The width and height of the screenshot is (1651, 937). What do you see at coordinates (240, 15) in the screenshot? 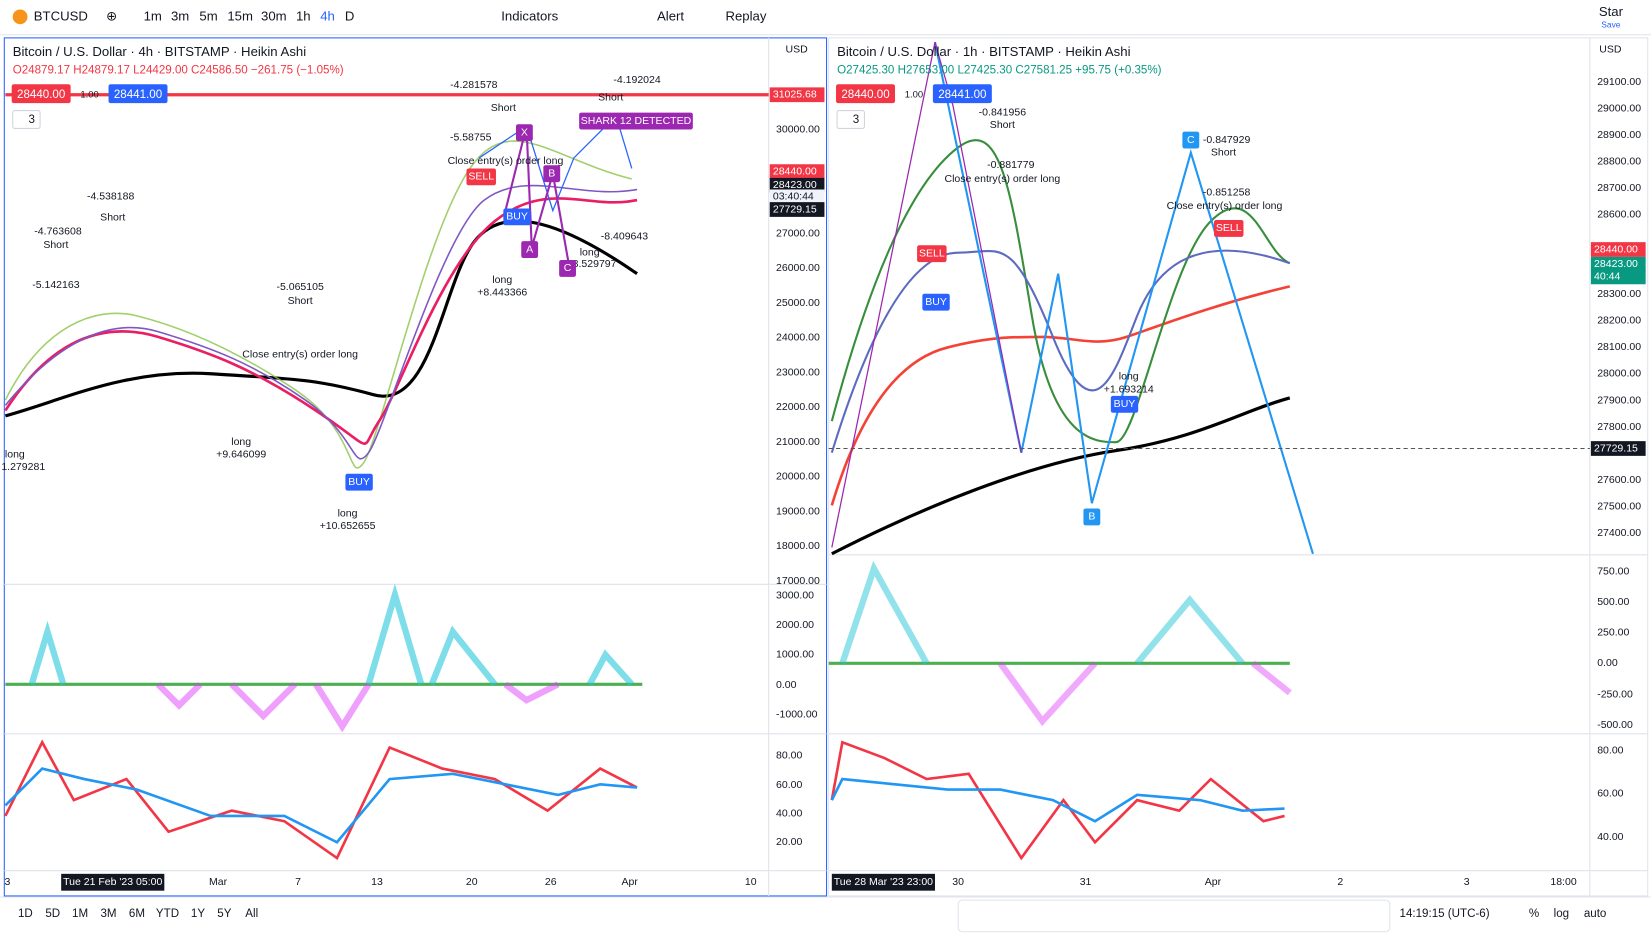
I see `interval-button: 15m` at bounding box center [240, 15].